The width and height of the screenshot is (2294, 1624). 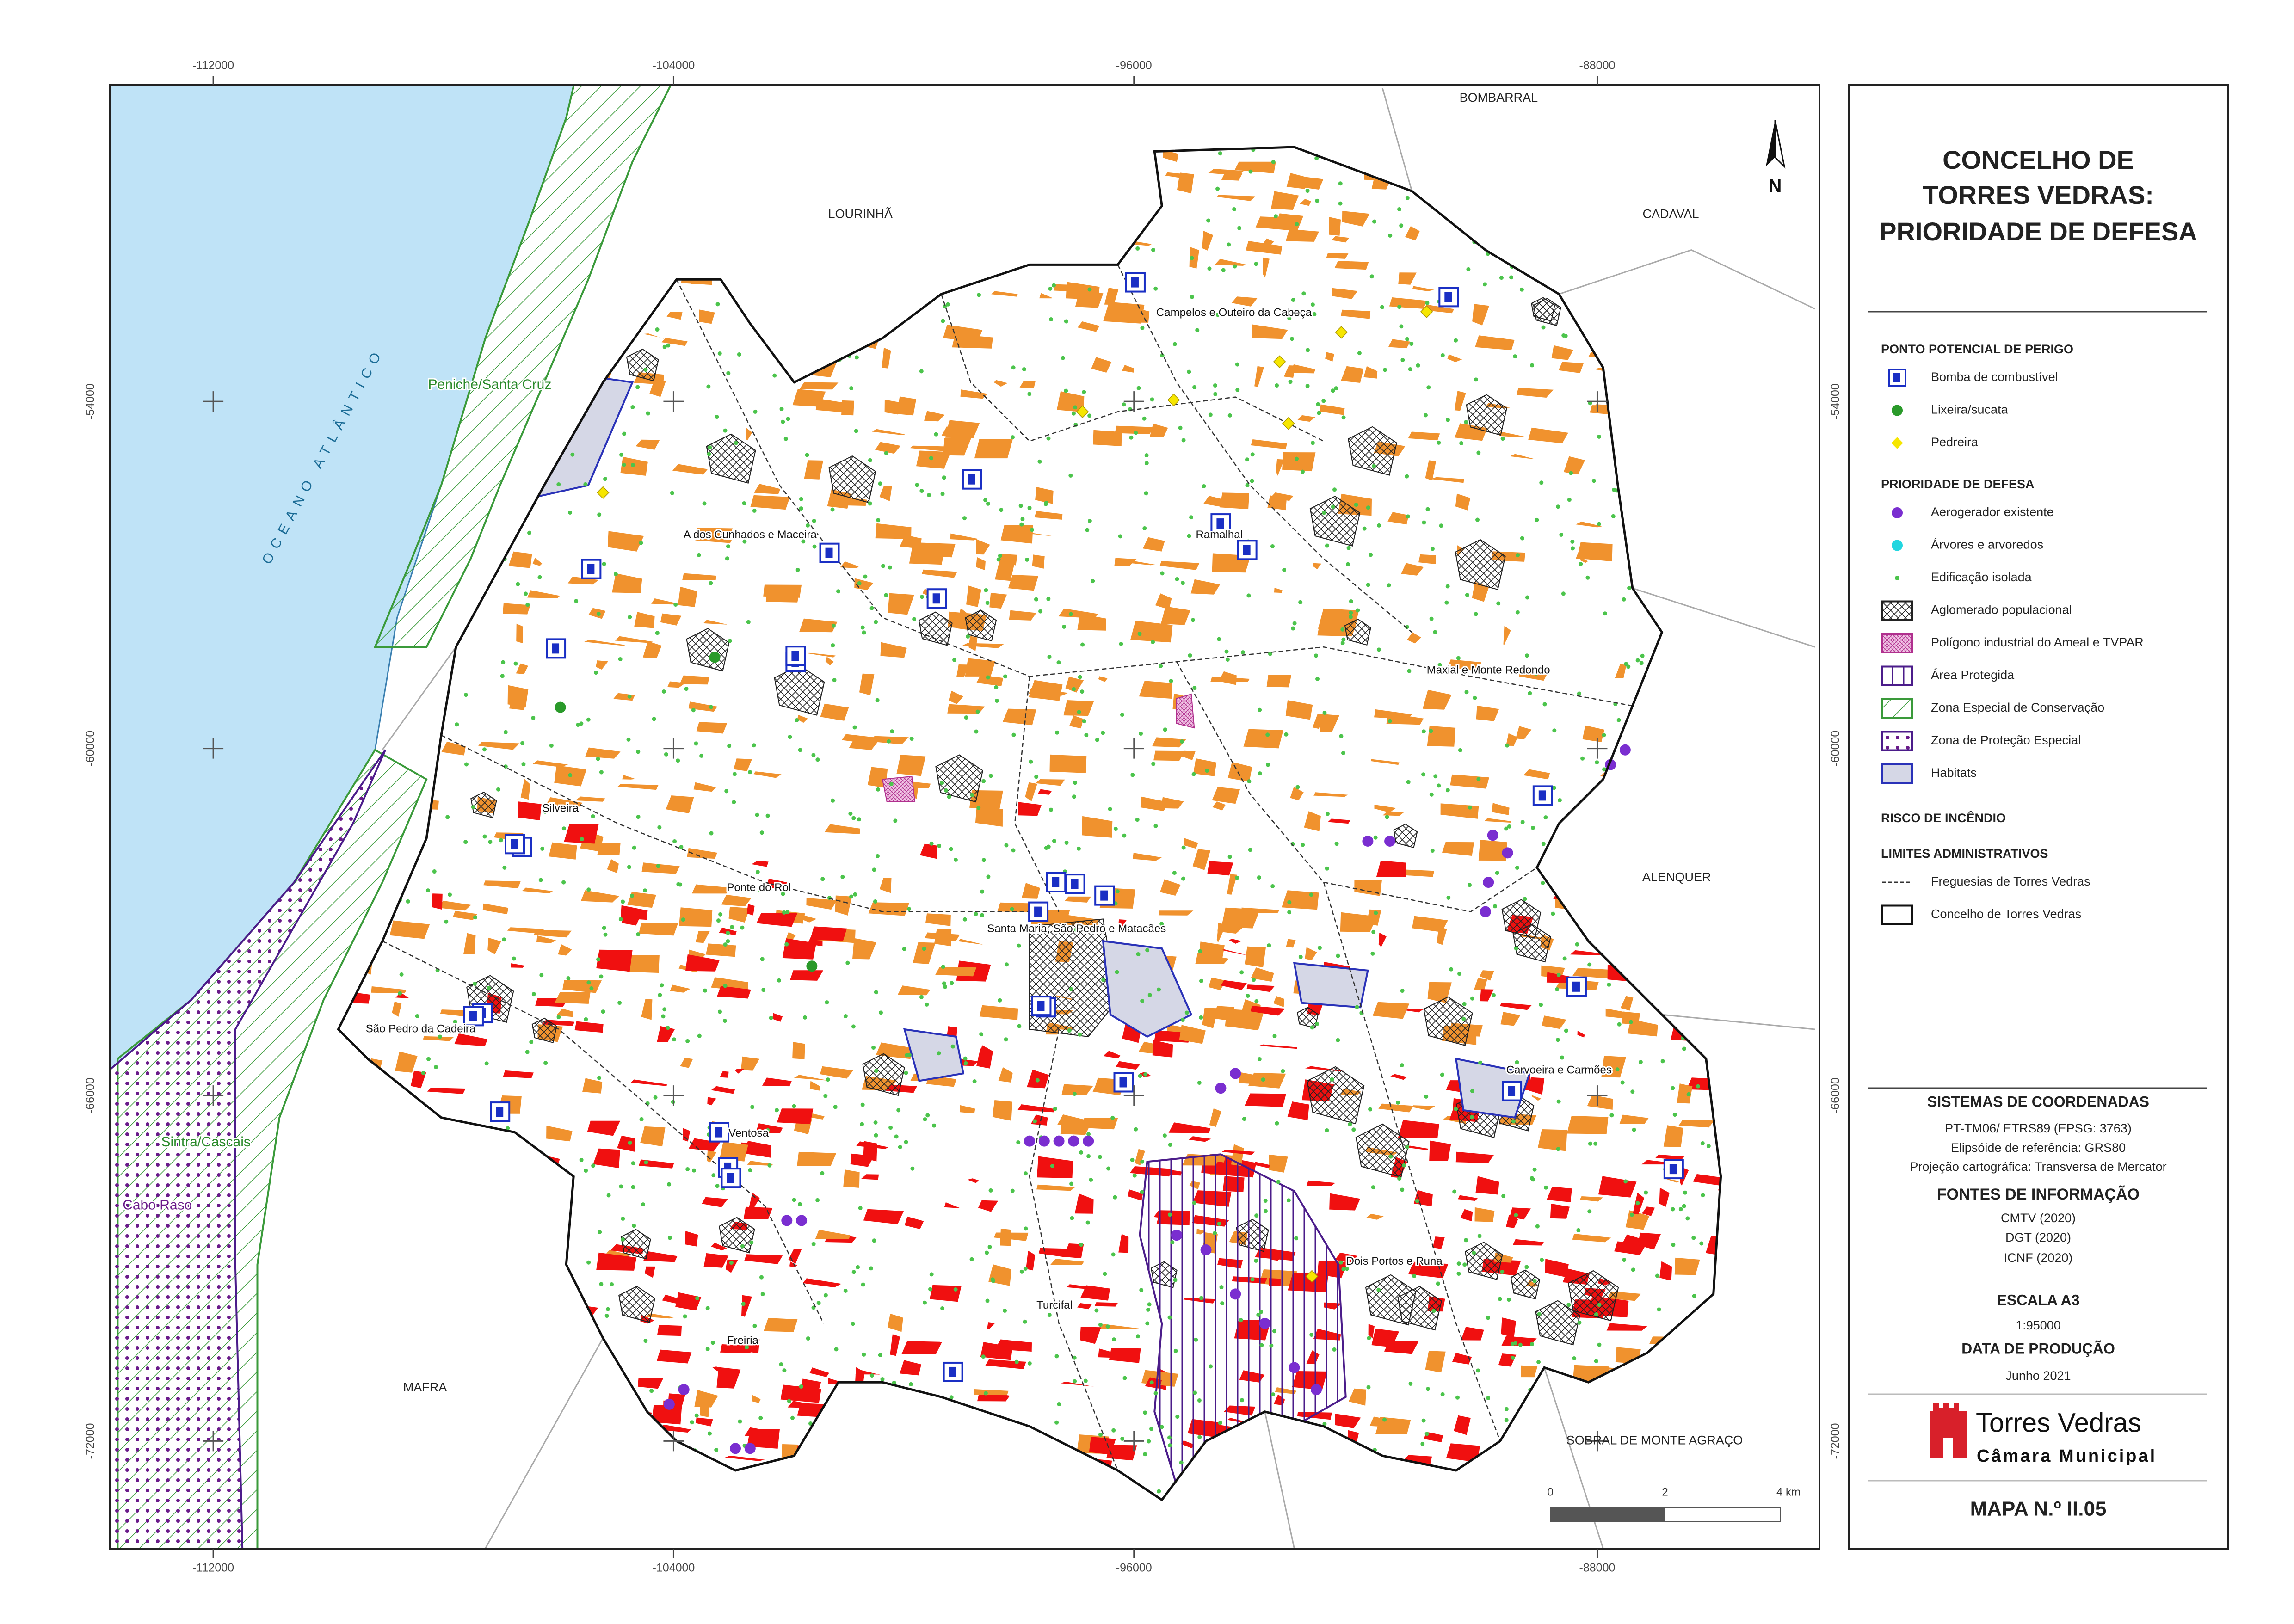 What do you see at coordinates (1598, 1095) in the screenshot?
I see `grid-cross` at bounding box center [1598, 1095].